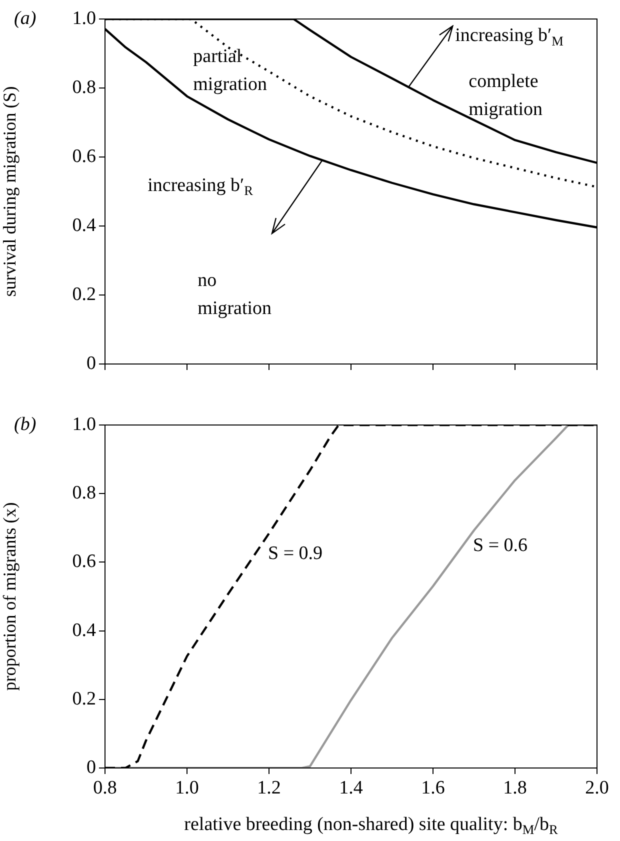 This screenshot has width=620, height=841. Describe the element at coordinates (25, 18) in the screenshot. I see `chart-title: (a)` at that location.